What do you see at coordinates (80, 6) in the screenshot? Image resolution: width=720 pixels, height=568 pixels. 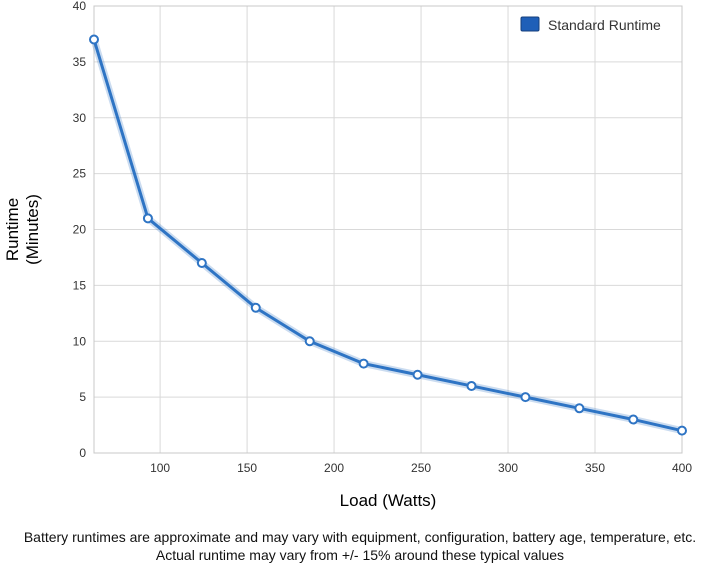 I see `y-tick-label: 40` at bounding box center [80, 6].